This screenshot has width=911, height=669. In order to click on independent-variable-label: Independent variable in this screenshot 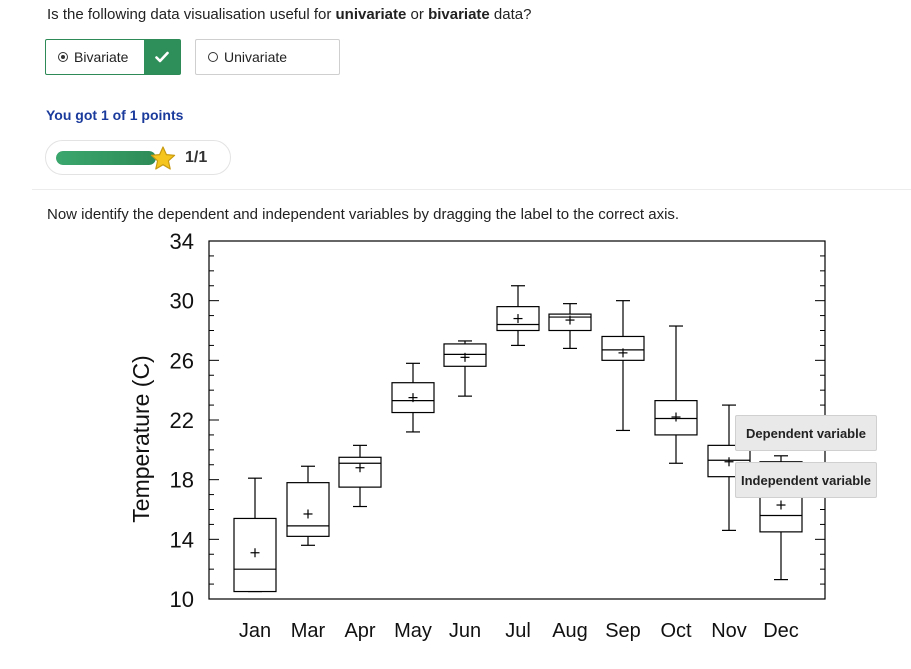, I will do `click(806, 480)`.